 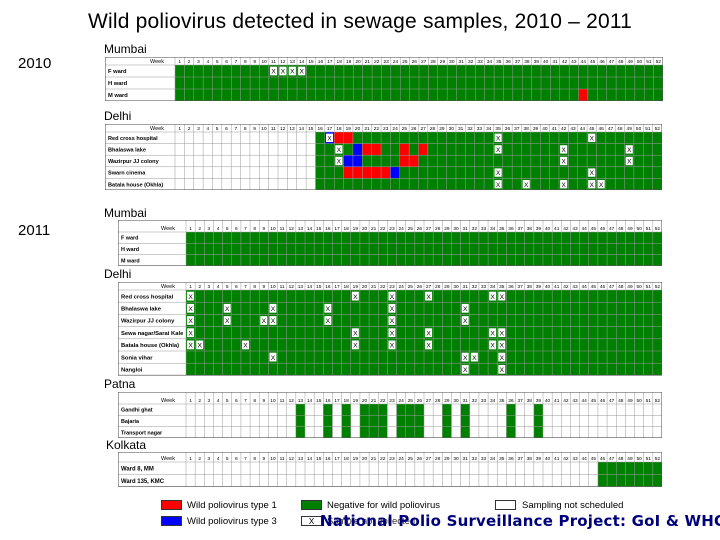 What do you see at coordinates (390, 469) in the screenshot?
I see `grid-background` at bounding box center [390, 469].